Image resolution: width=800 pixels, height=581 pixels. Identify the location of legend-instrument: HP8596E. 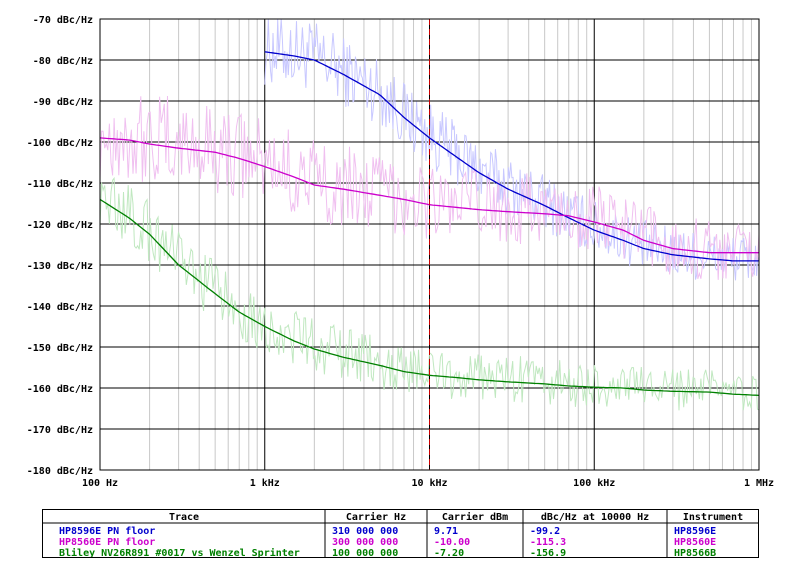
(695, 531).